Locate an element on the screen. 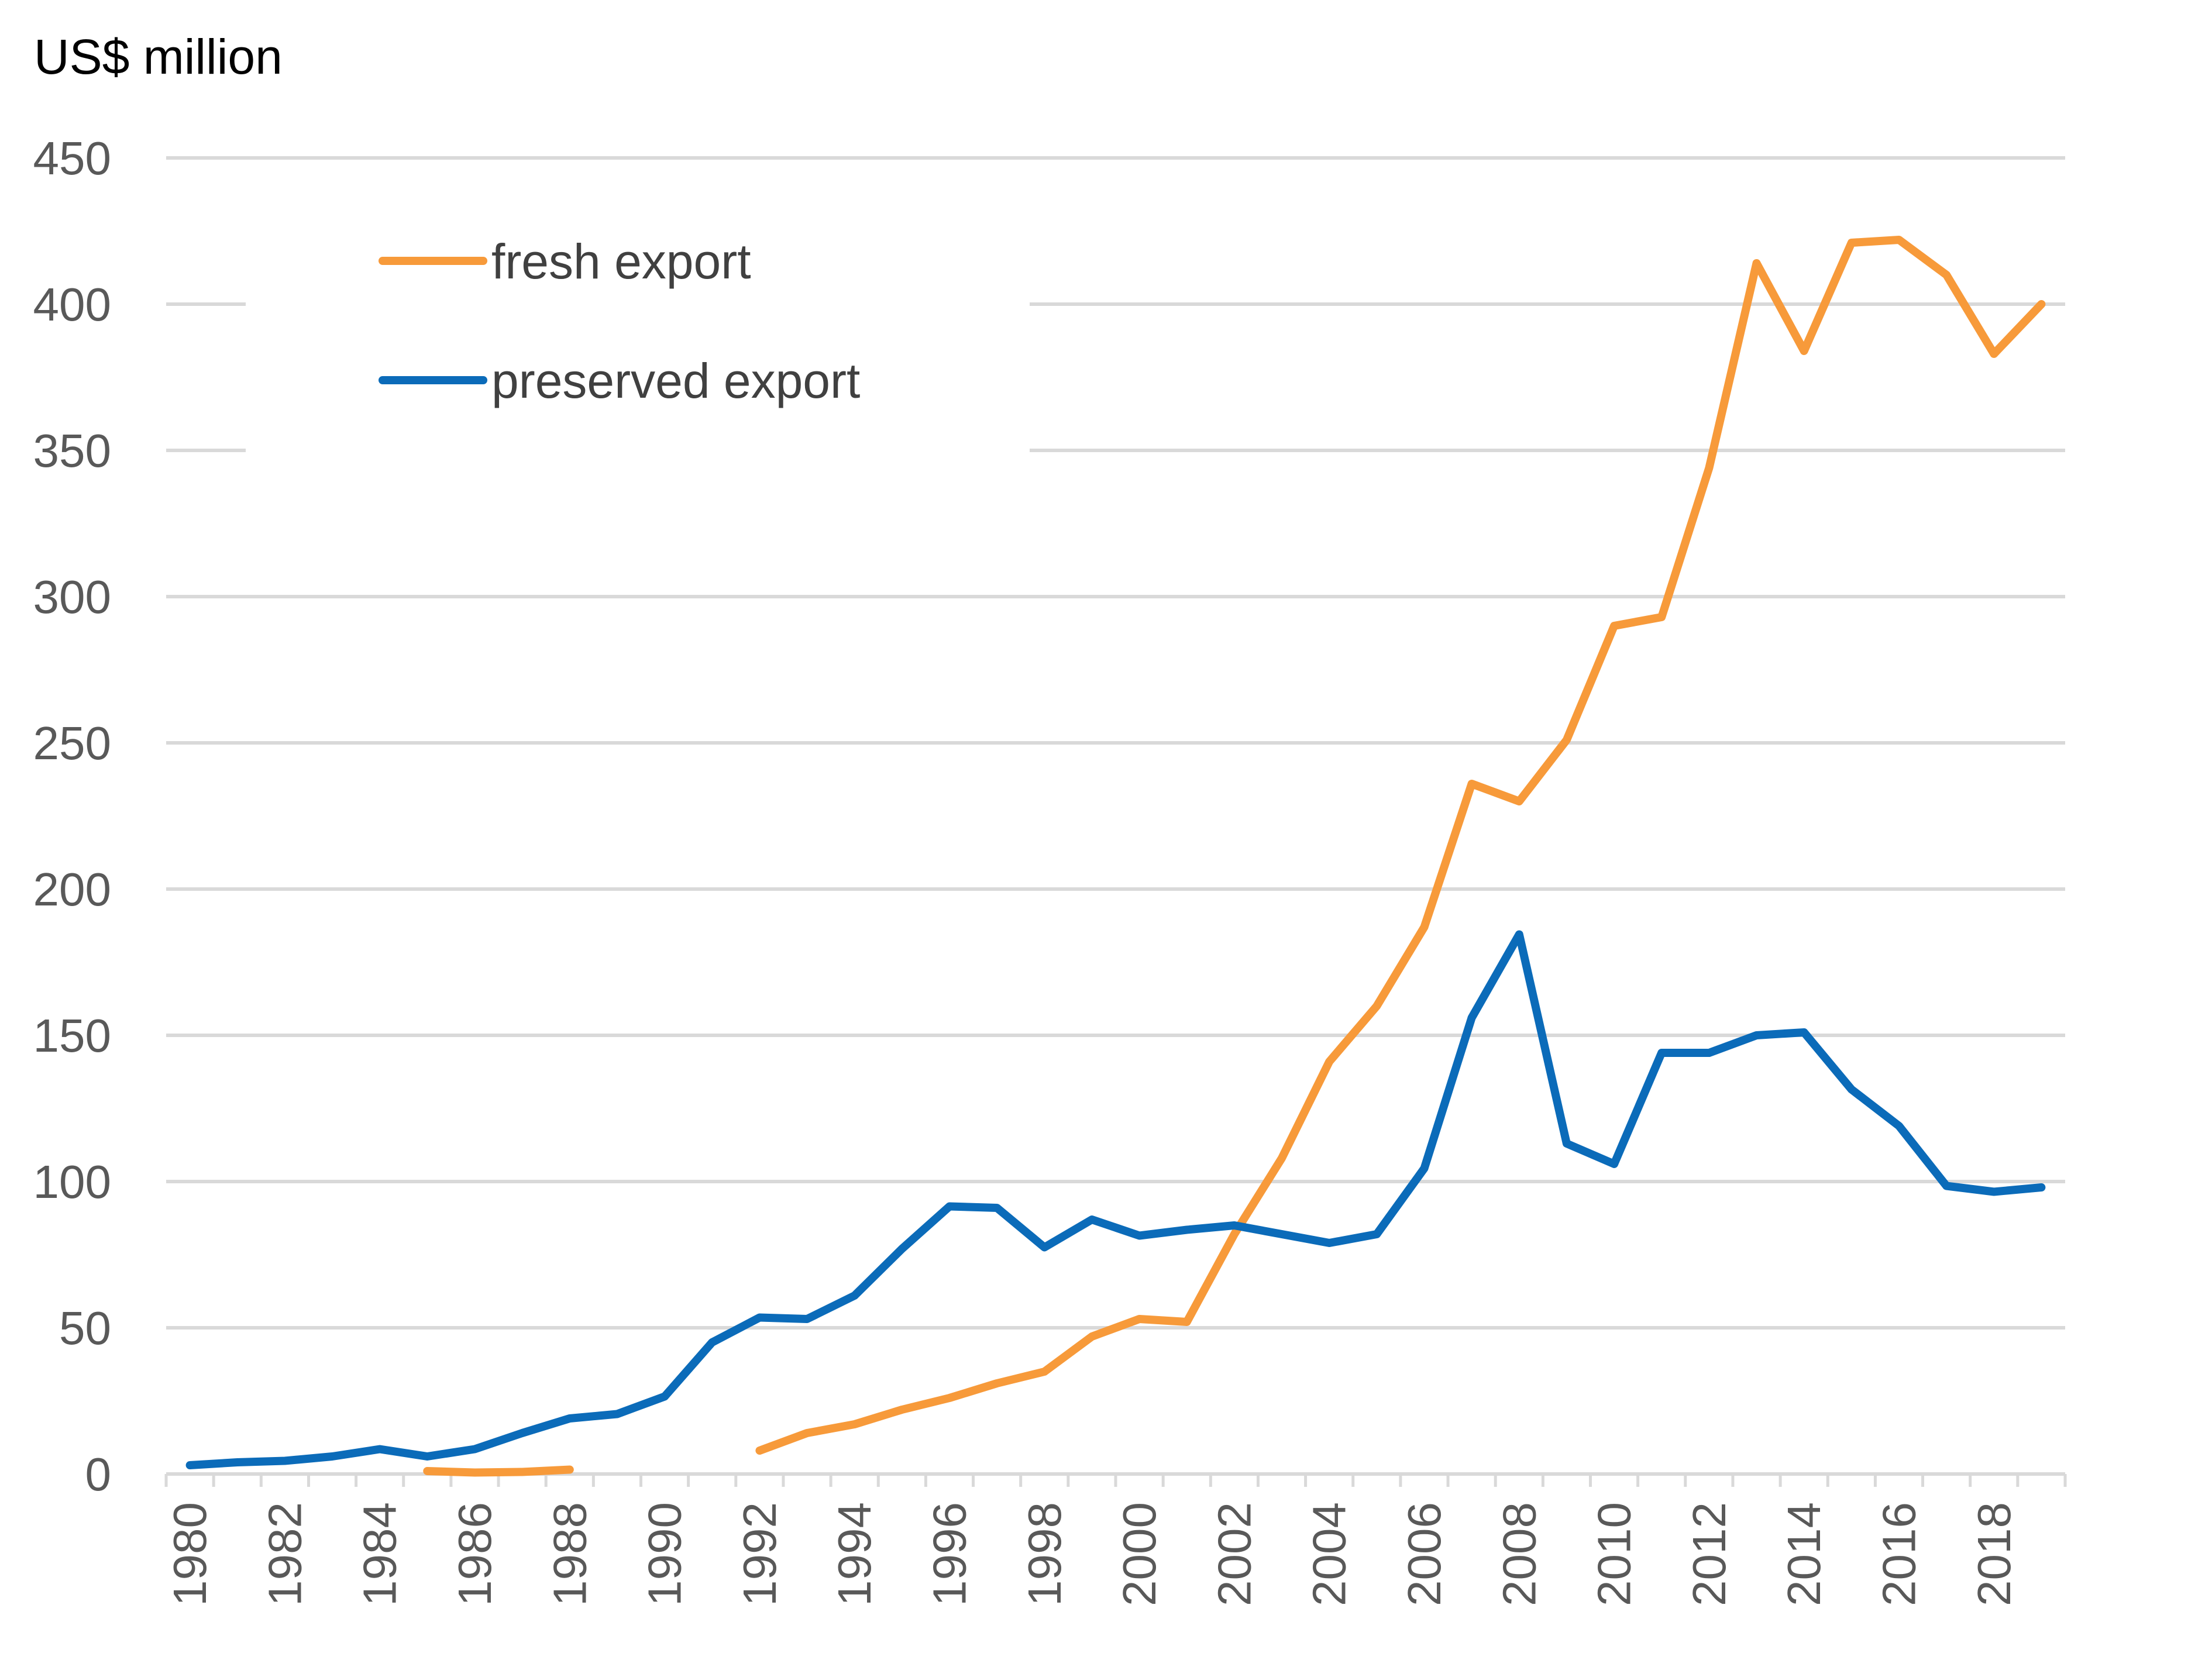 This screenshot has width=2212, height=1660. x-tick-label: 2012 is located at coordinates (1709, 1554).